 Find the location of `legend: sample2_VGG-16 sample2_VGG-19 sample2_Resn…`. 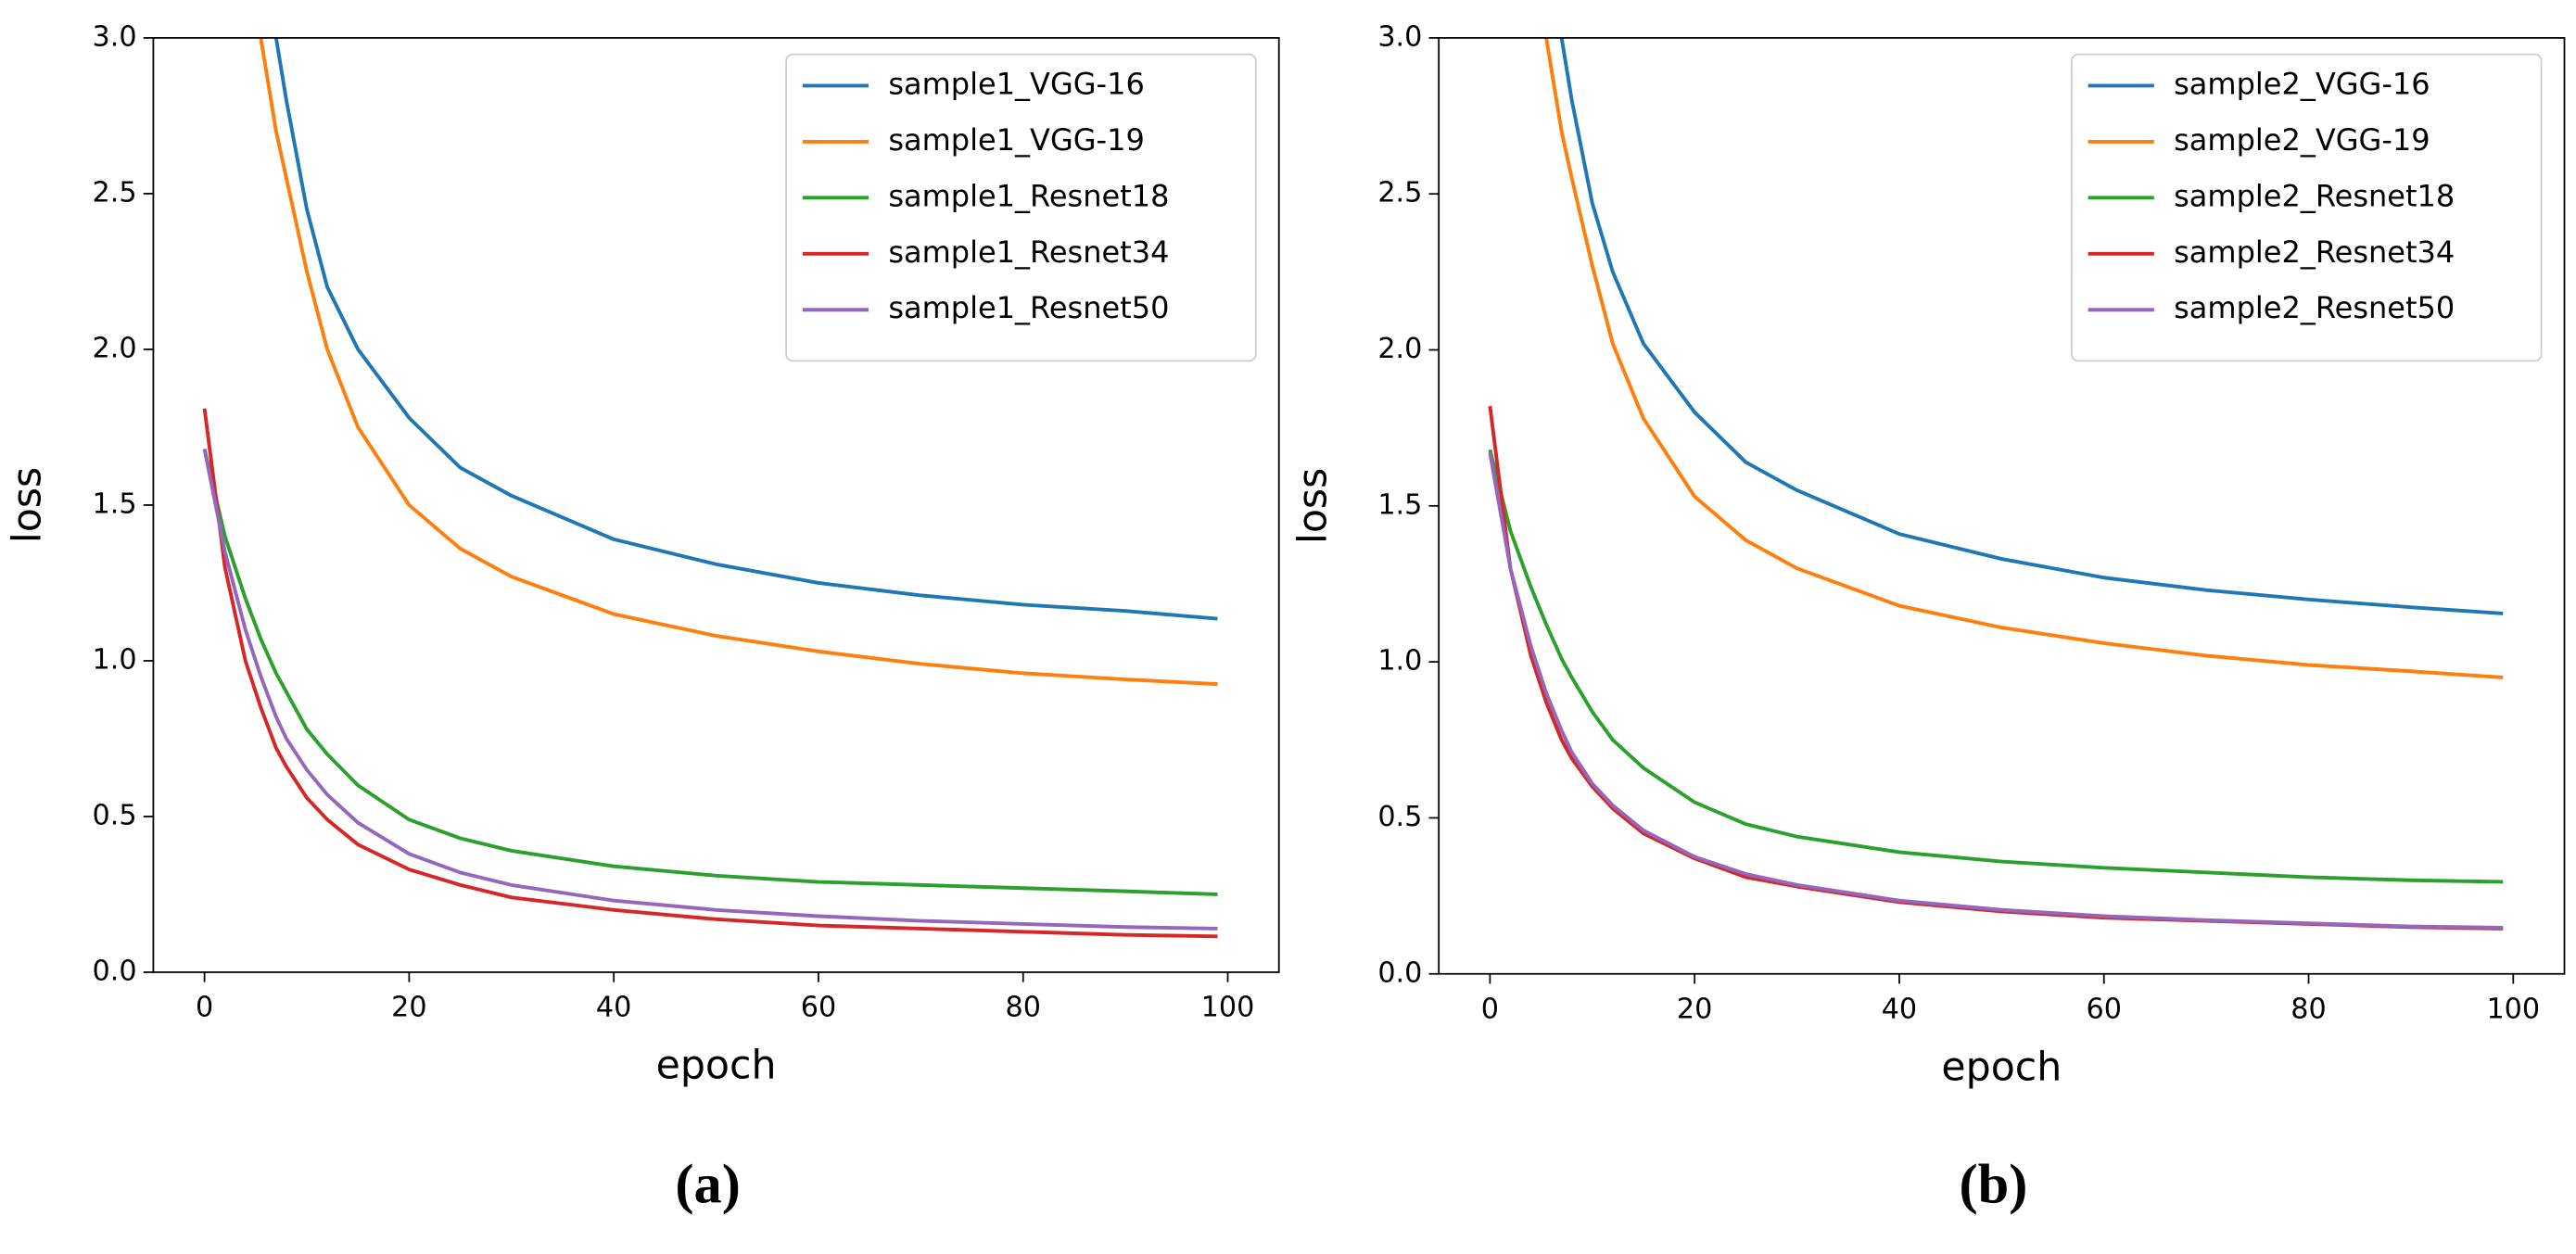

legend: sample2_VGG-16 sample2_VGG-19 sample2_Resn… is located at coordinates (2307, 208).